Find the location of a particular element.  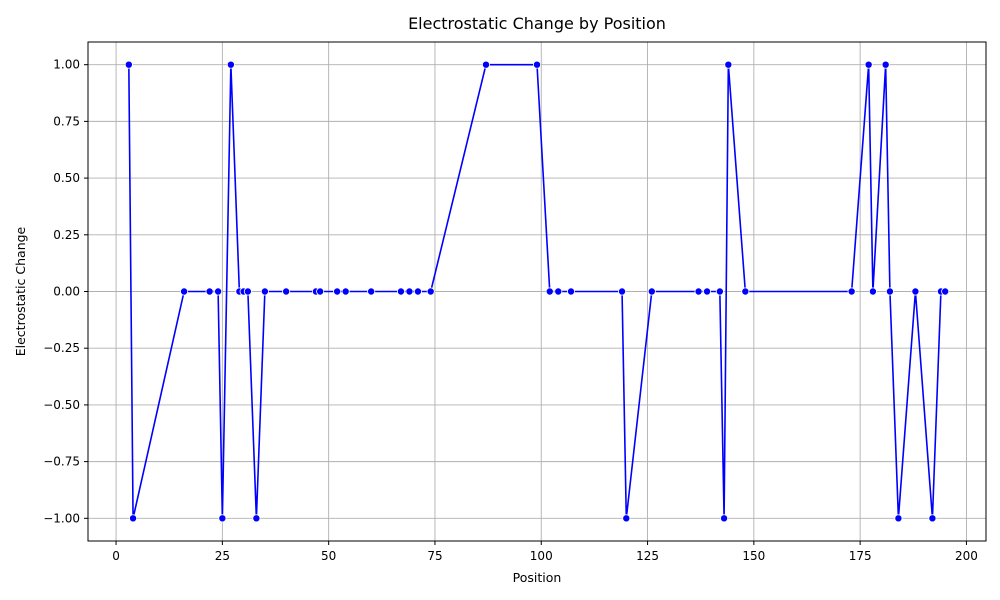

x-tick-label: 200 is located at coordinates (966, 556).